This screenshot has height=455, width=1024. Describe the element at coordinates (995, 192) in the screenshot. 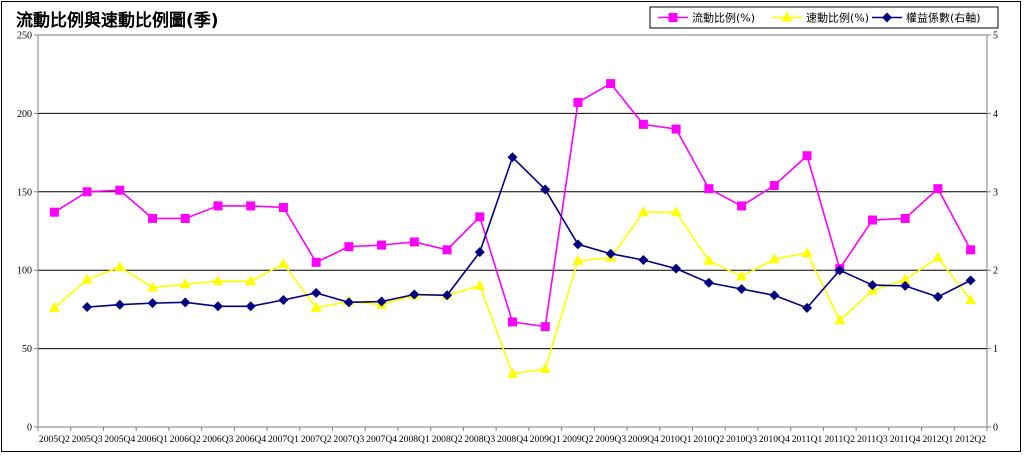

I see `right-tick-label: 3` at that location.